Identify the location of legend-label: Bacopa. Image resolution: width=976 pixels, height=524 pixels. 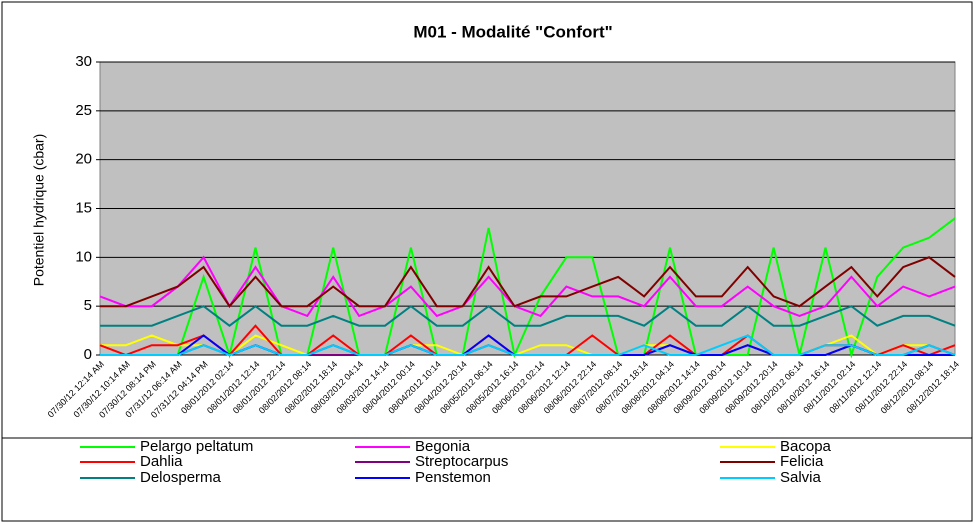
(806, 446).